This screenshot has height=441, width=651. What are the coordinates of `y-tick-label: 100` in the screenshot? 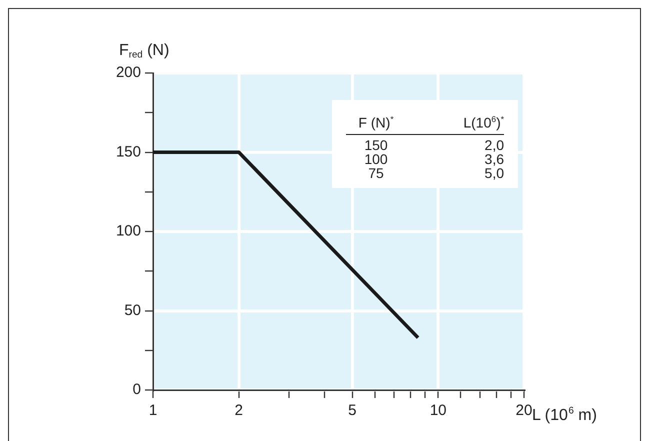 It's located at (128, 231).